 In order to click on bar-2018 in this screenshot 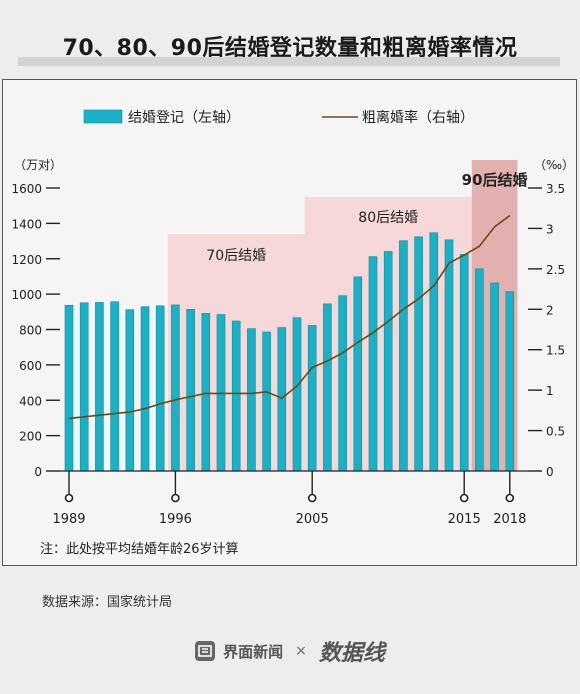, I will do `click(510, 381)`.